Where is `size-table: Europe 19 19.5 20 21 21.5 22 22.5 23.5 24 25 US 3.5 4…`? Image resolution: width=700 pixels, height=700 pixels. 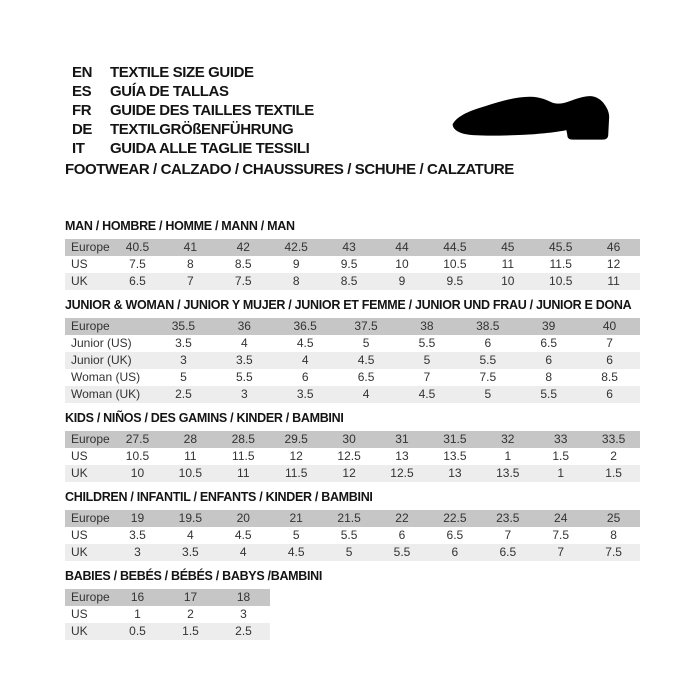
size-table: Europe 19 19.5 20 21 21.5 22 22.5 23.5 24 25 US 3.5 4… is located at coordinates (352, 535).